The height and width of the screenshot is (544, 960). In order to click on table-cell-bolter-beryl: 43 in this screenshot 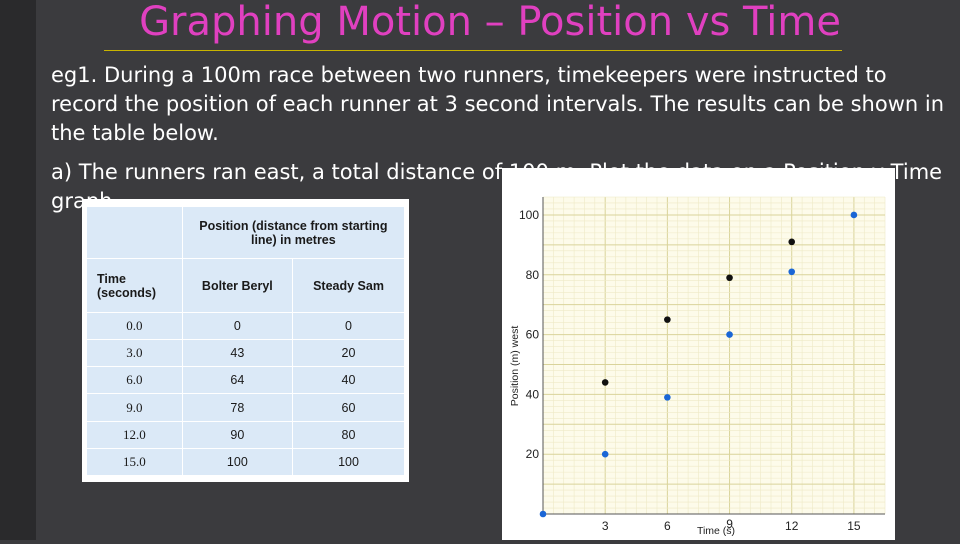, I will do `click(237, 353)`.